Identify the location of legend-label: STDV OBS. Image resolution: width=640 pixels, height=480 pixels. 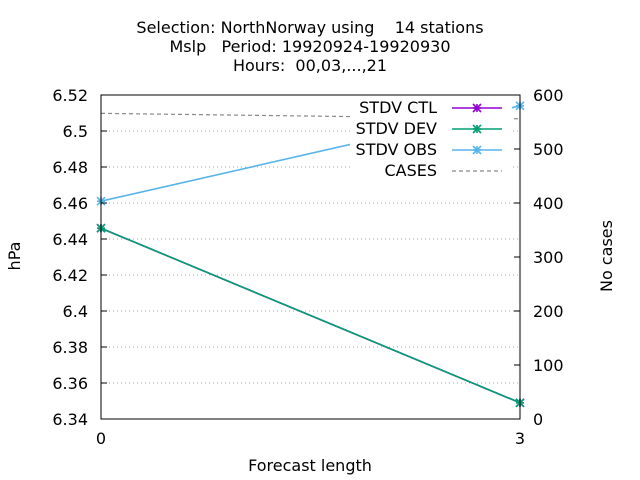
(396, 149).